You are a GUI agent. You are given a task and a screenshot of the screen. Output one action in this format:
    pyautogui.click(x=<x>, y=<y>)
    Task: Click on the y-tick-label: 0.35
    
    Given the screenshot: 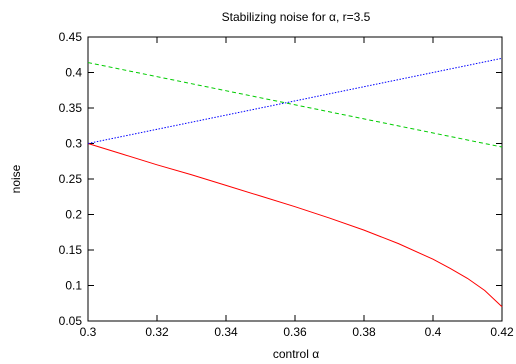 What is the action you would take?
    pyautogui.click(x=71, y=108)
    